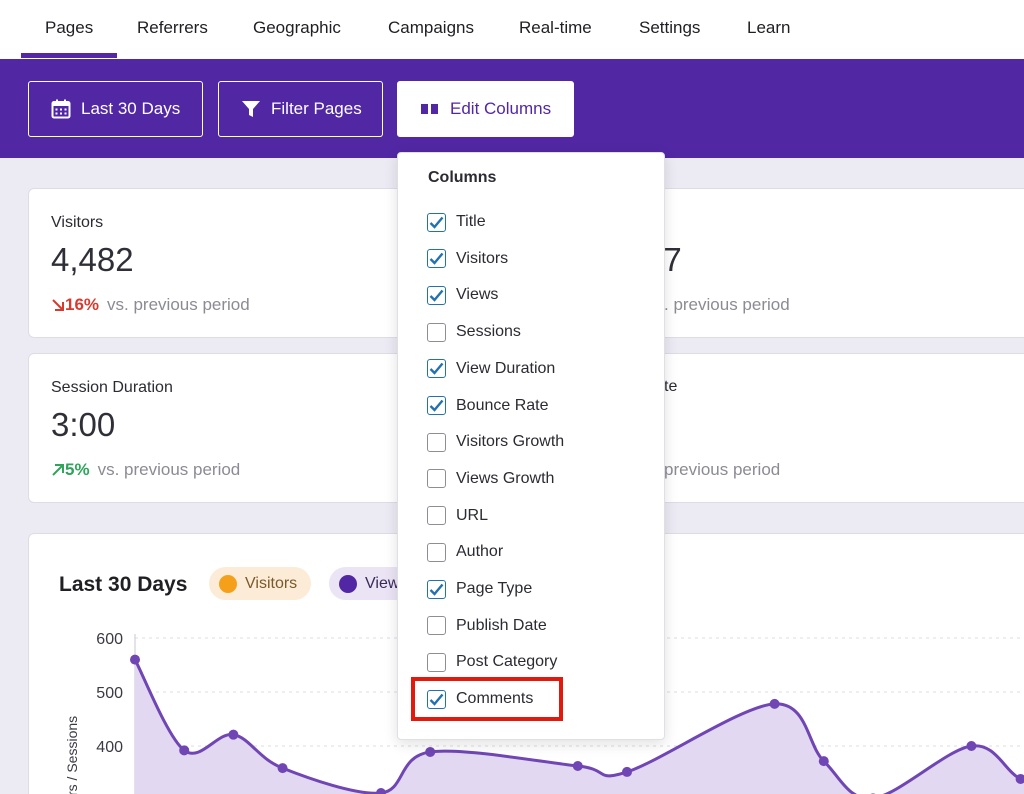 This screenshot has height=794, width=1024. What do you see at coordinates (462, 177) in the screenshot?
I see `columns-menu-title: Columns` at bounding box center [462, 177].